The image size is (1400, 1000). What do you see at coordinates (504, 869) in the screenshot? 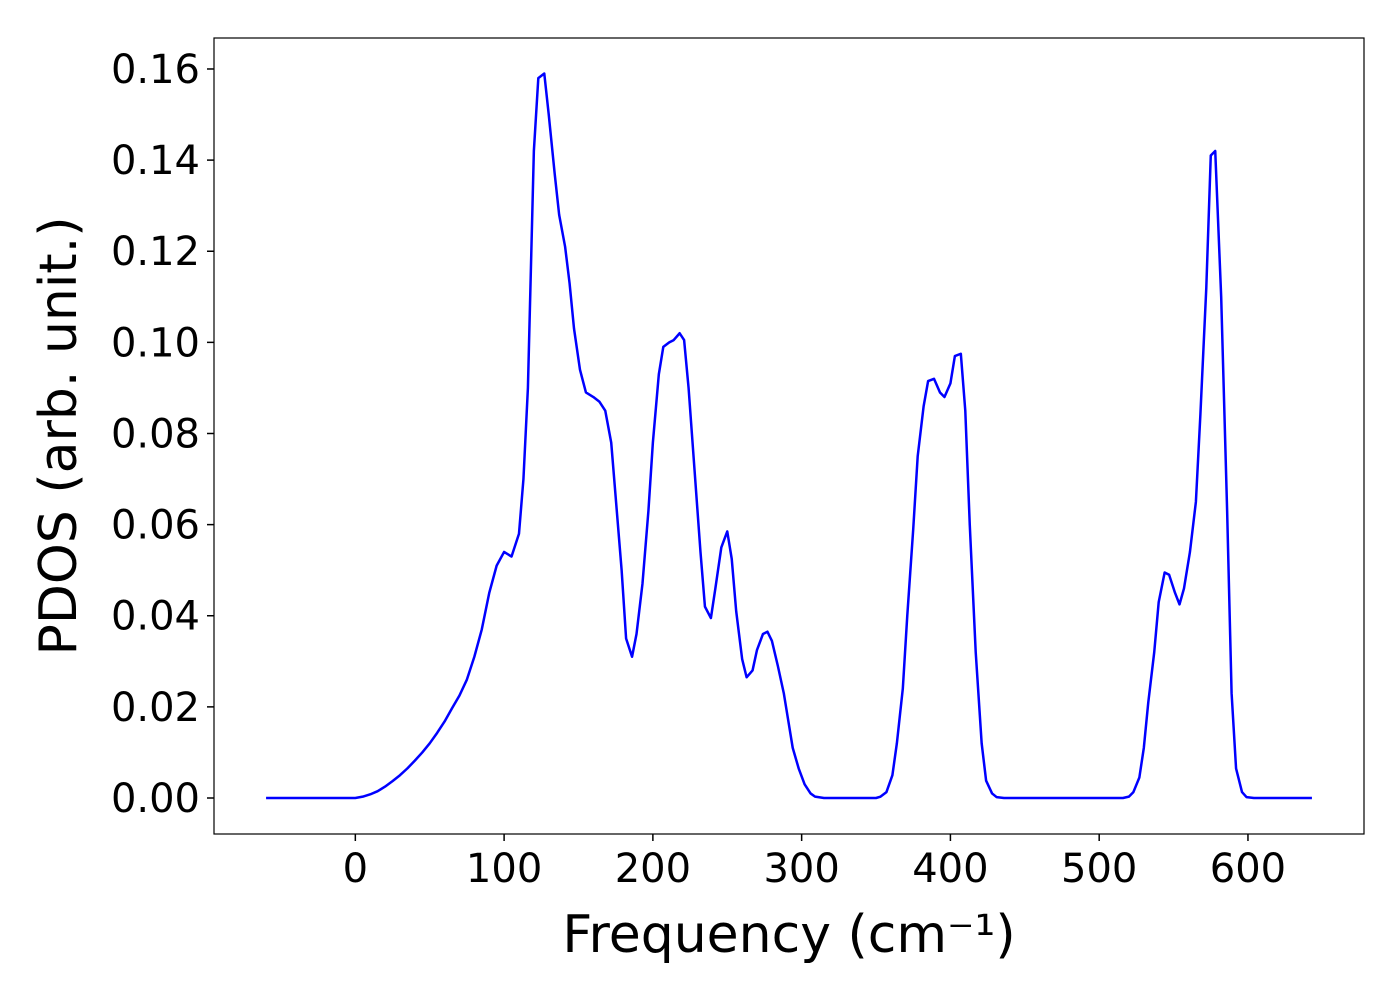
I see `x-tick-label: 100` at bounding box center [504, 869].